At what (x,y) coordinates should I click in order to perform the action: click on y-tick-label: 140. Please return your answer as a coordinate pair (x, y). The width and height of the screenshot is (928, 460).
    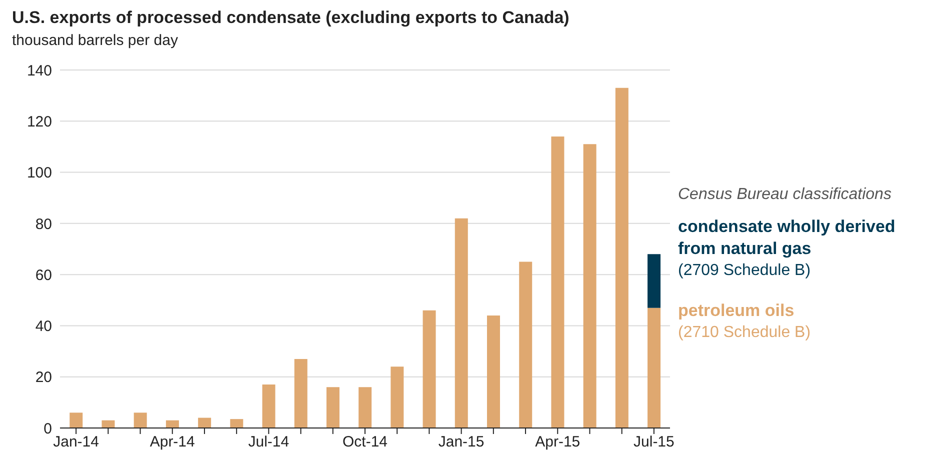
    Looking at the image, I should click on (39, 71).